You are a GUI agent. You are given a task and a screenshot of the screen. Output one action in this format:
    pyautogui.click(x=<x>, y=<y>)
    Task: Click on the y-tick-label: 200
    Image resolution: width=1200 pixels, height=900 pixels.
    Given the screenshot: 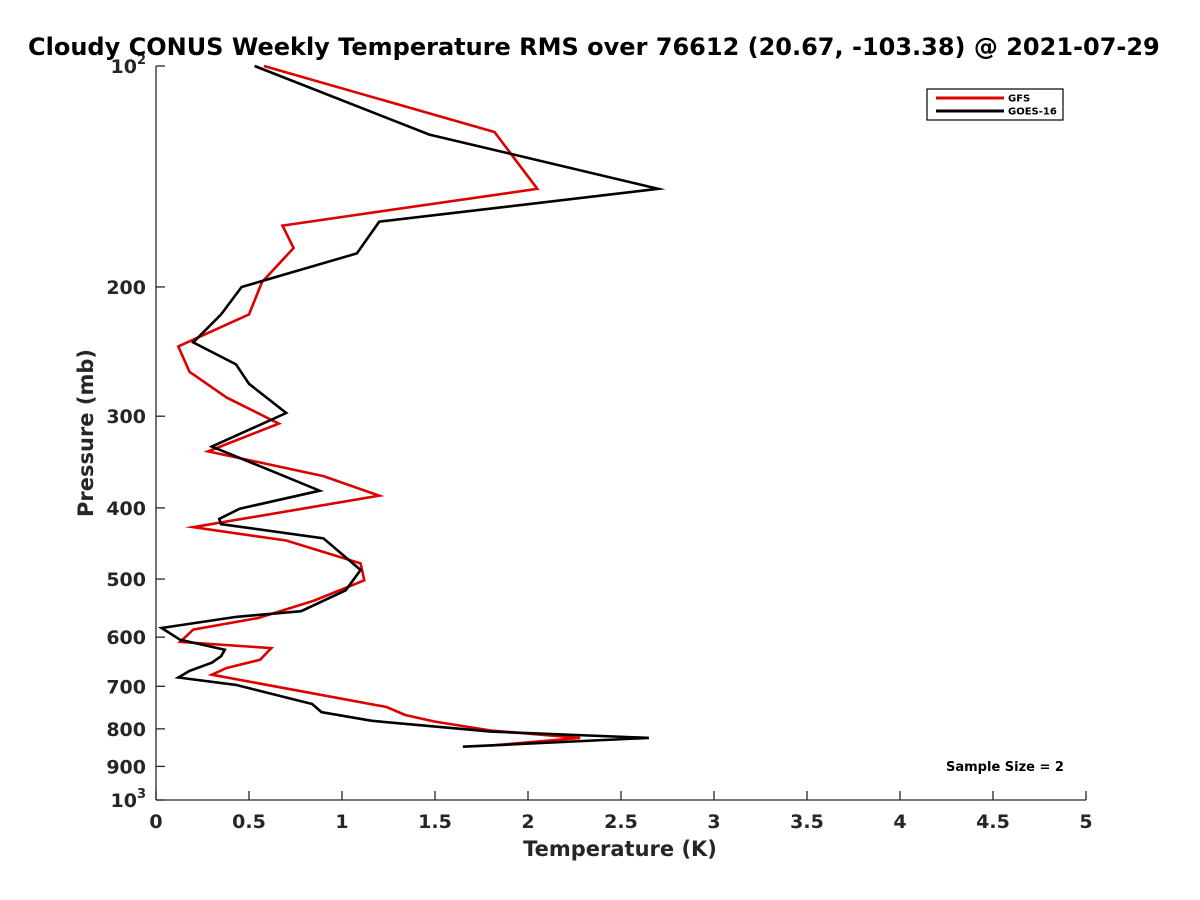 What is the action you would take?
    pyautogui.click(x=126, y=288)
    